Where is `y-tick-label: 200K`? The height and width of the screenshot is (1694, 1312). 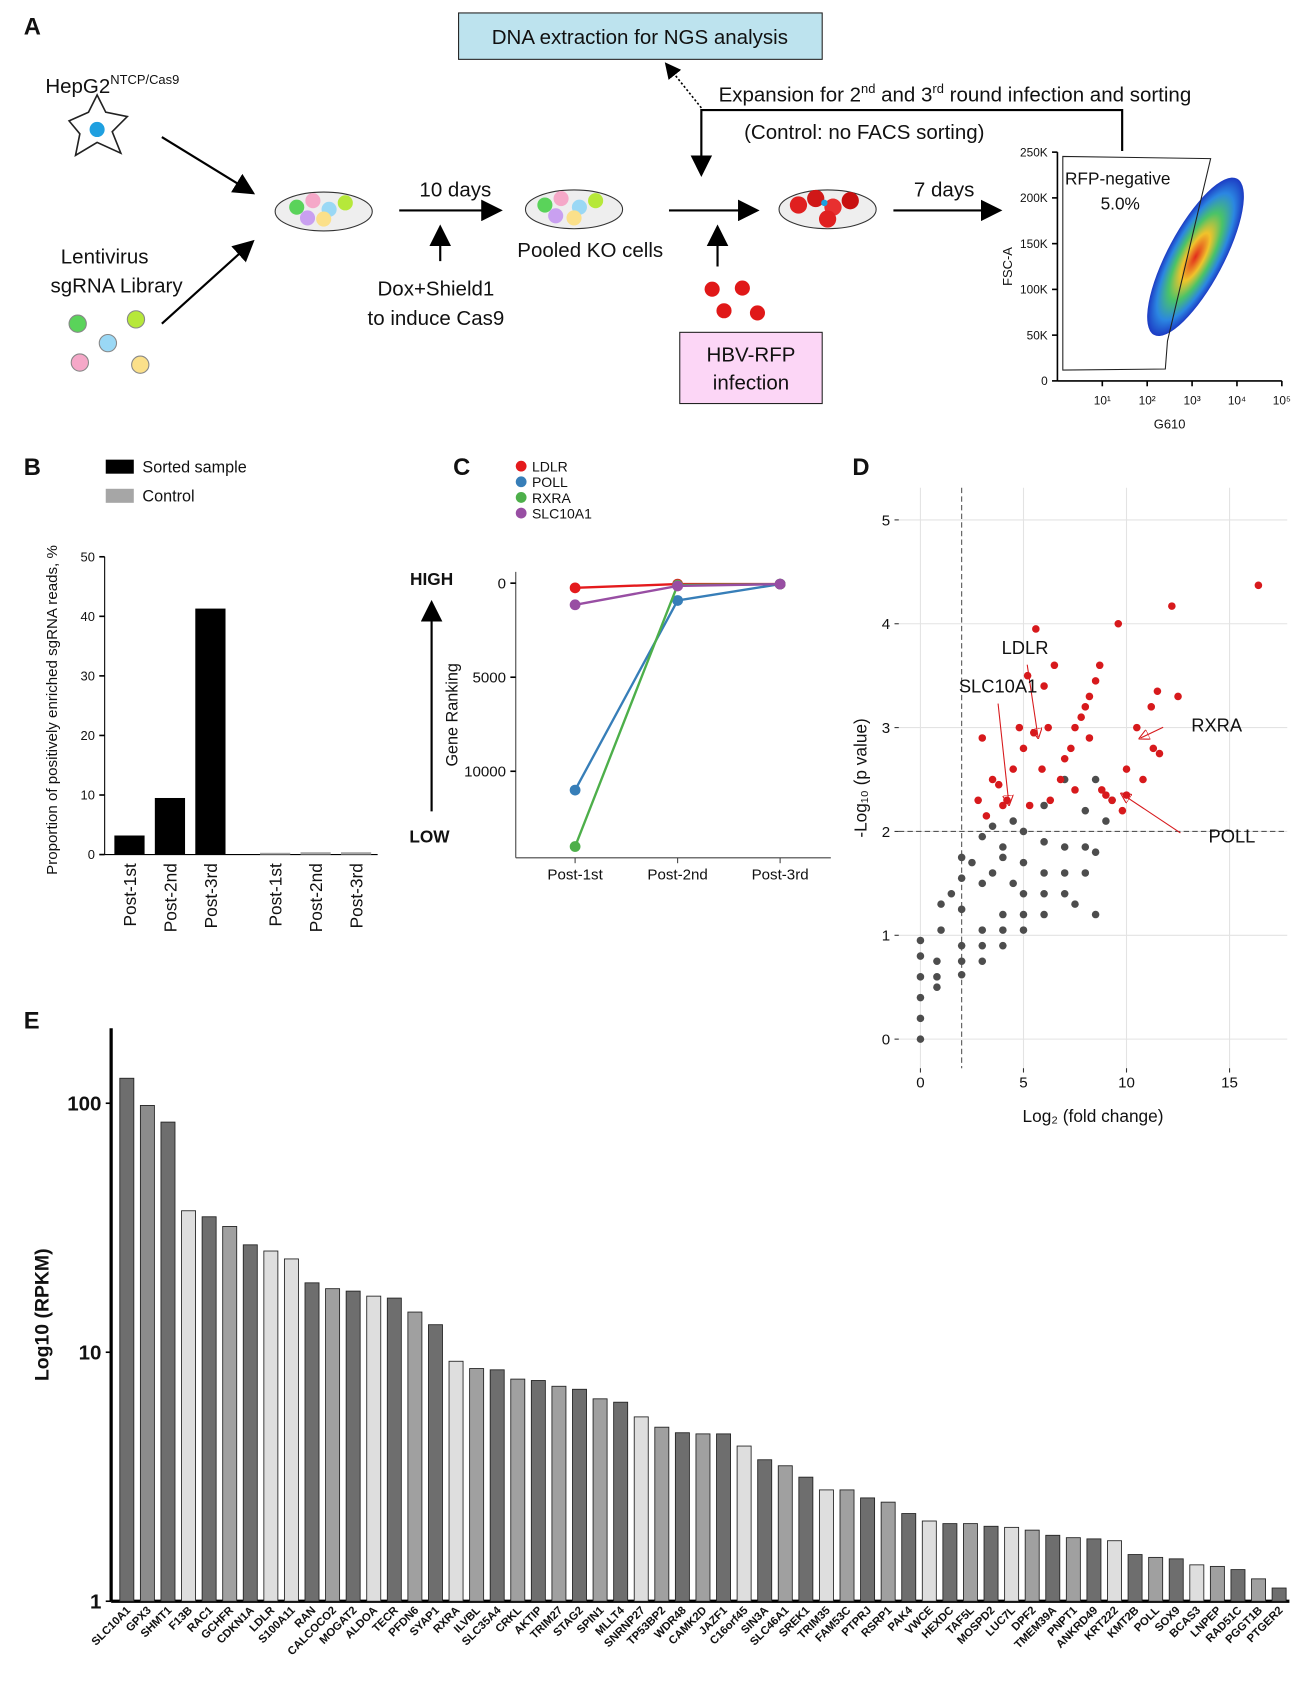
y-tick-label: 200K is located at coordinates (1034, 198).